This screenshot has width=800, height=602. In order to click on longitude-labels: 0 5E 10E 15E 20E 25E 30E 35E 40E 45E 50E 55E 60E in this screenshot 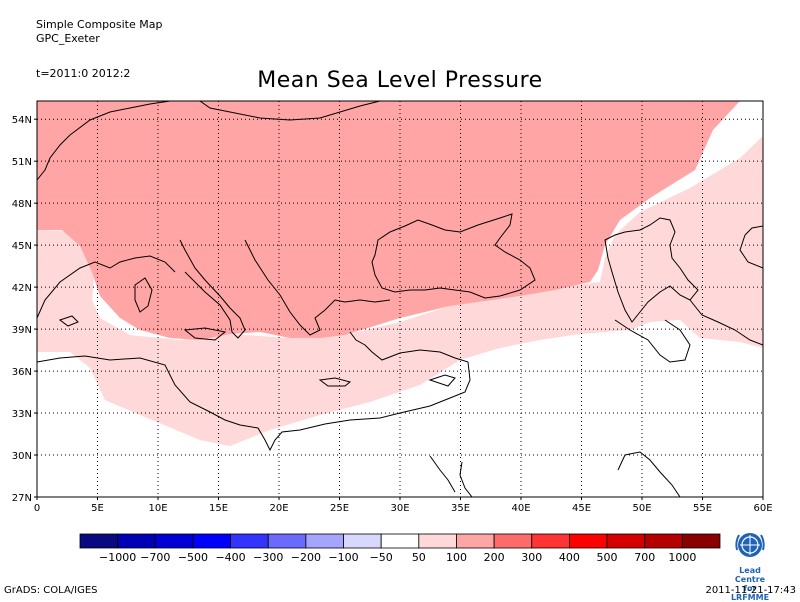, I will do `click(403, 505)`.